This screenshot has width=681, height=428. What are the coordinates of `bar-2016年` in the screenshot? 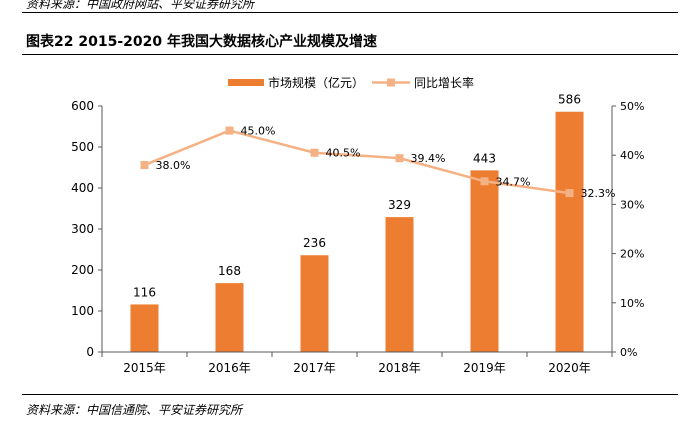 It's located at (229, 317).